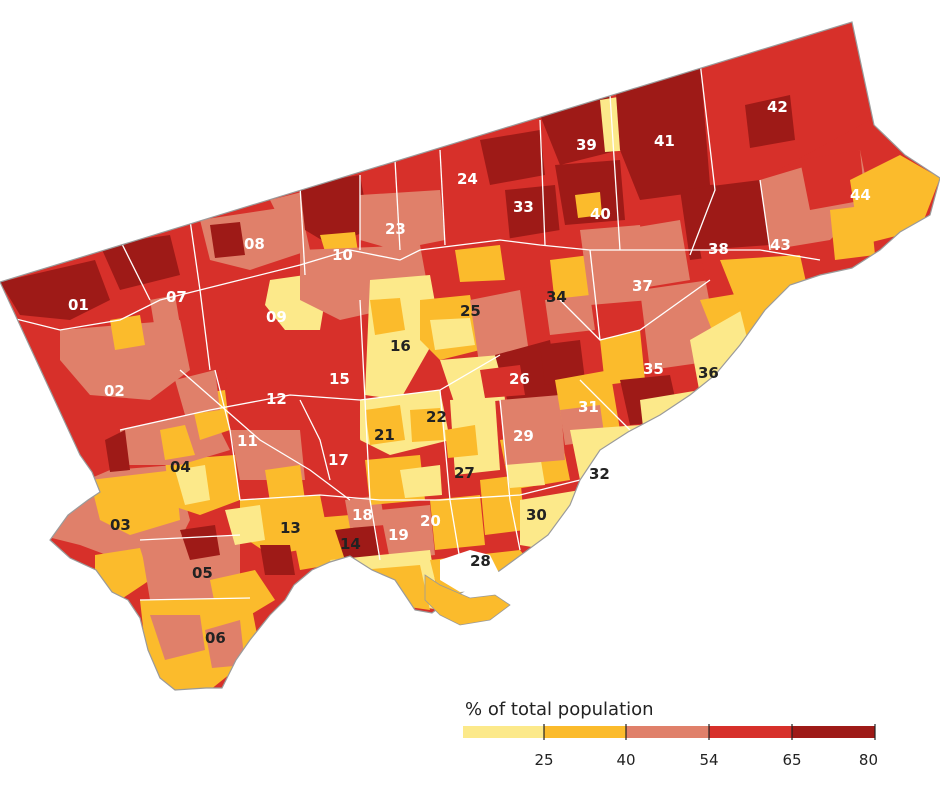 This screenshot has height=788, width=940. What do you see at coordinates (708, 373) in the screenshot?
I see `ward-label: 36` at bounding box center [708, 373].